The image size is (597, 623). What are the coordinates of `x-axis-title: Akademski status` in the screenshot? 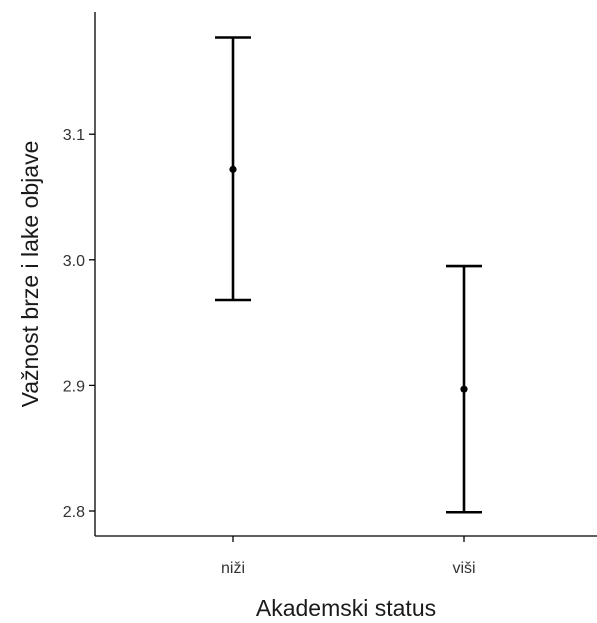 It's located at (346, 608).